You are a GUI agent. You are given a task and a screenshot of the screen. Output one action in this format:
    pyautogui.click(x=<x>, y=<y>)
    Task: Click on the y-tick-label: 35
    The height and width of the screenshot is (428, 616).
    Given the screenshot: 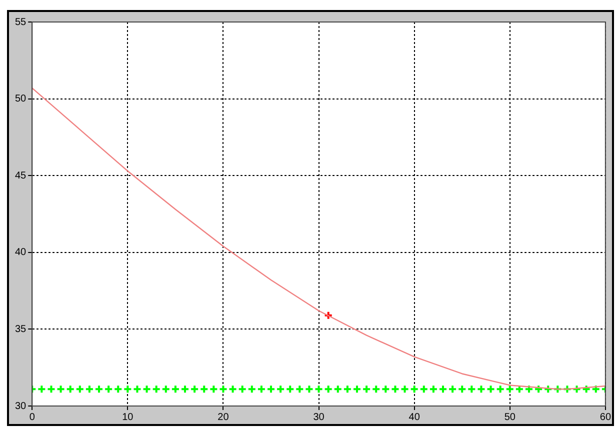 What is the action you would take?
    pyautogui.click(x=21, y=329)
    